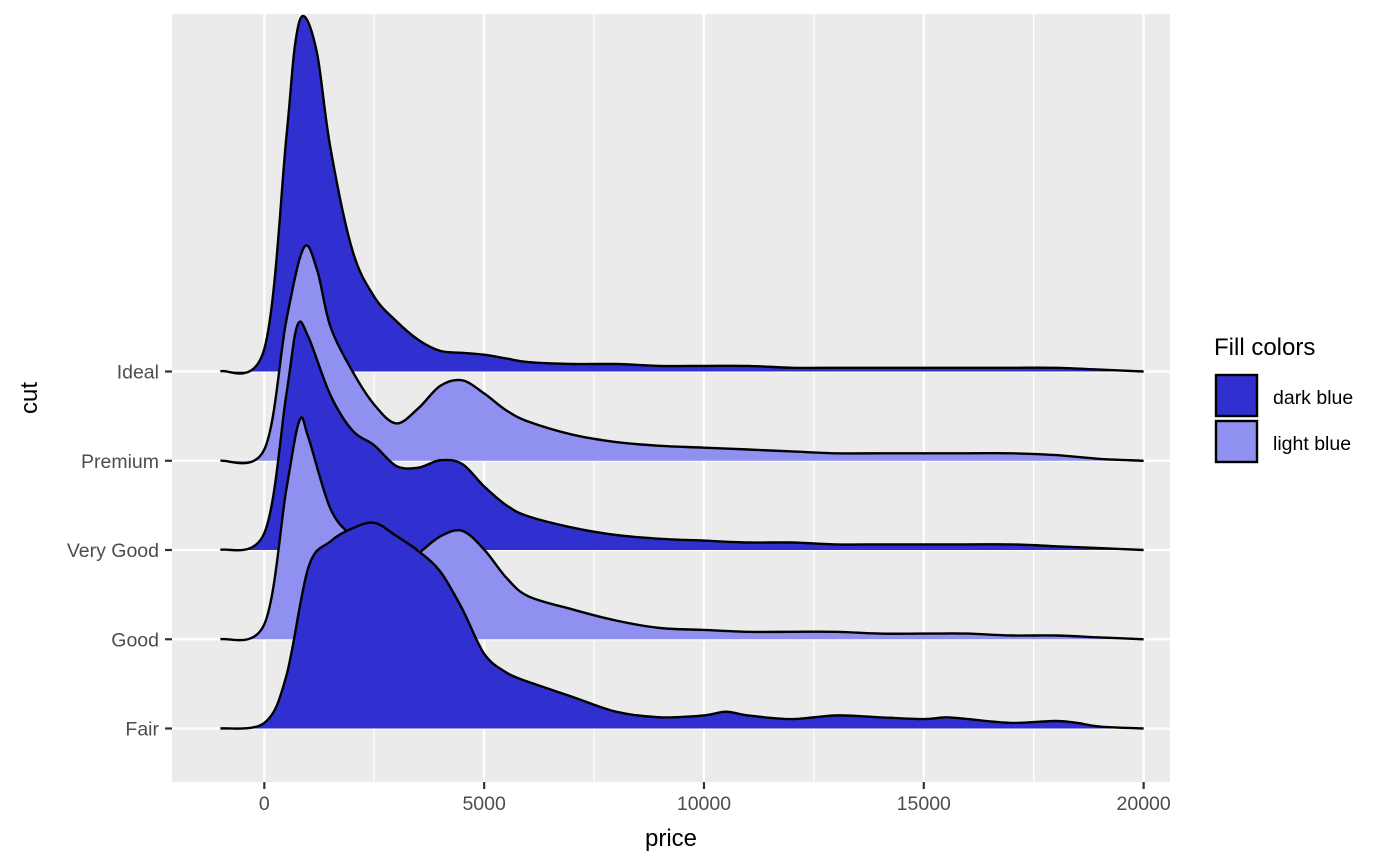 The height and width of the screenshot is (866, 1400). I want to click on x-tick-label: 0, so click(264, 804).